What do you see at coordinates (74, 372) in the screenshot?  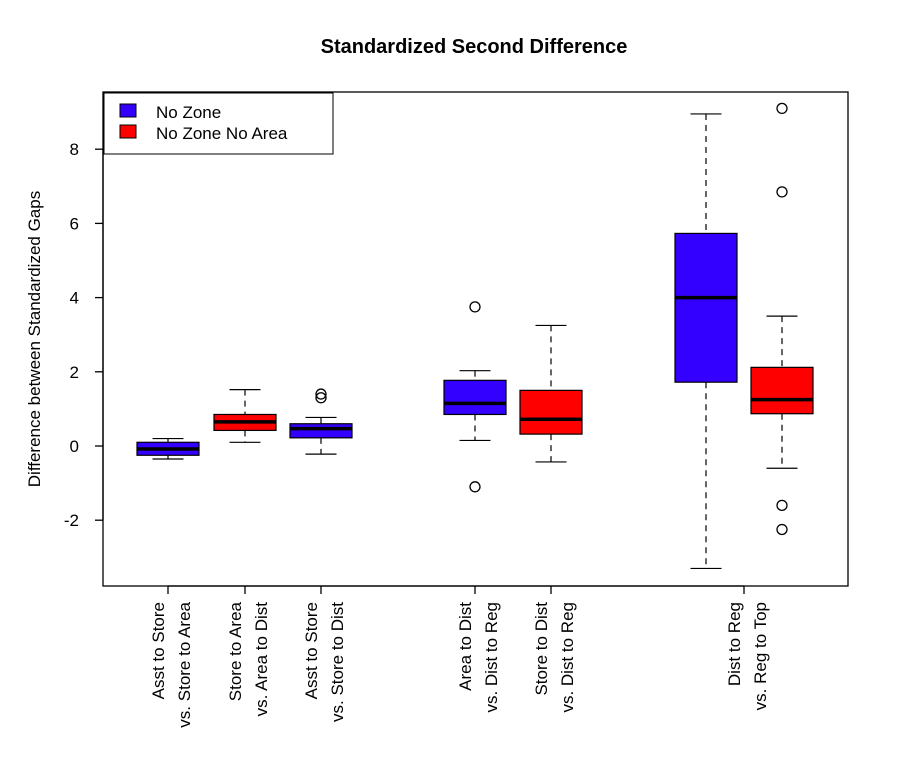 I see `y-tick-label: 2` at bounding box center [74, 372].